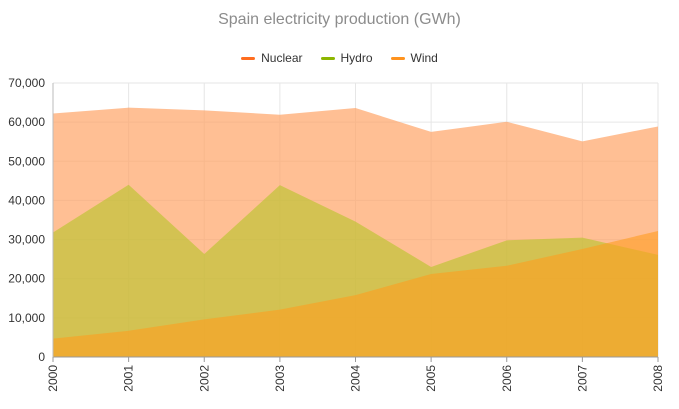  What do you see at coordinates (26, 318) in the screenshot?
I see `y-tick-label: 10,000` at bounding box center [26, 318].